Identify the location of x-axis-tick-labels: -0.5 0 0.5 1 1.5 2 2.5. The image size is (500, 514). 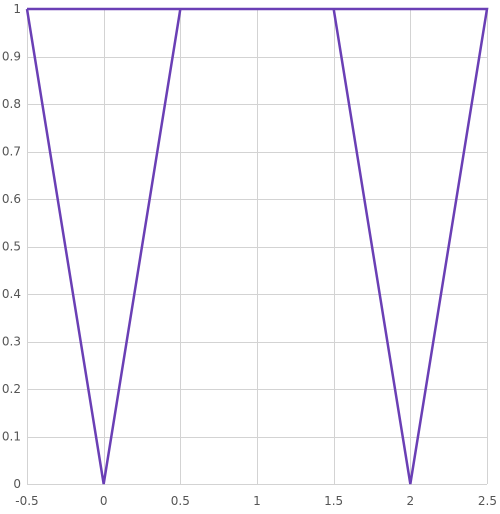
(256, 501).